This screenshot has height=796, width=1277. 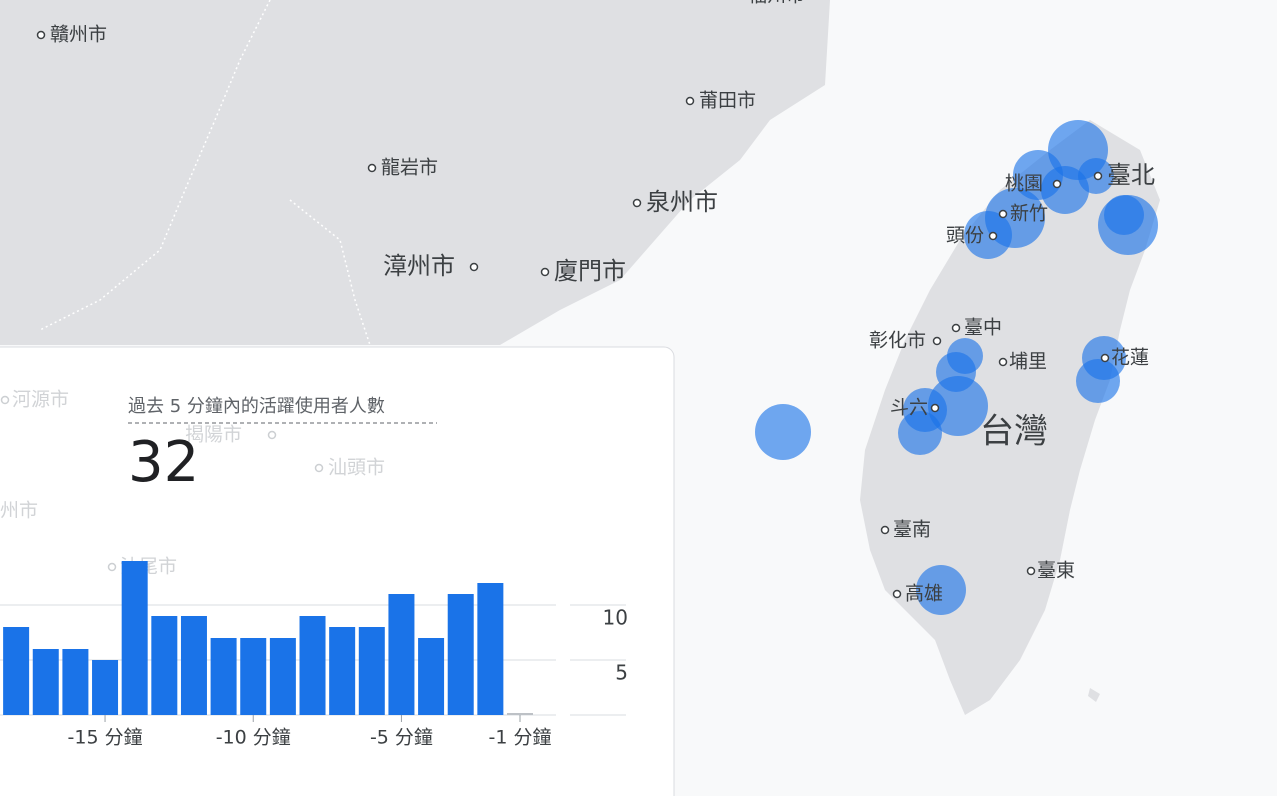 What do you see at coordinates (897, 341) in the screenshot?
I see `city-label: 彰化市` at bounding box center [897, 341].